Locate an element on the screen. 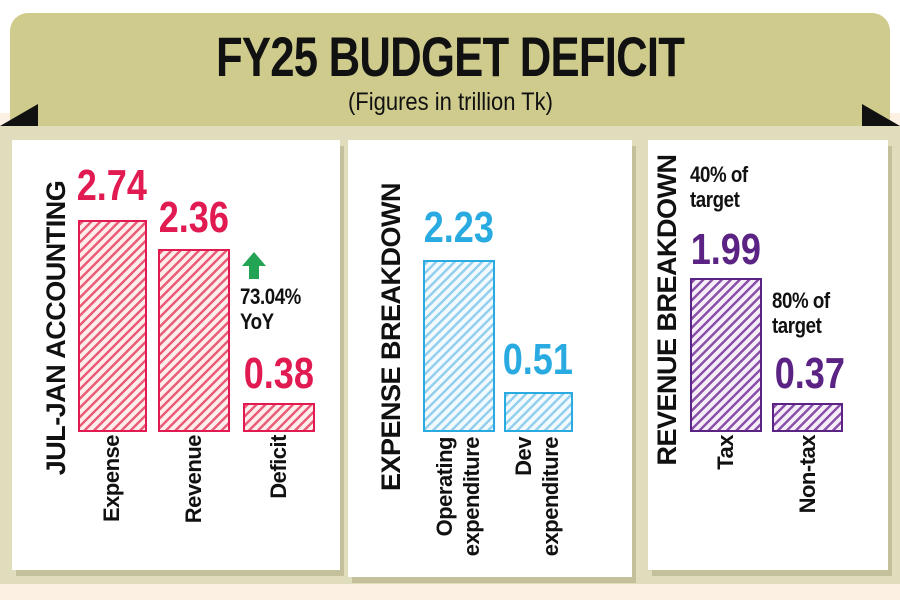 Image resolution: width=900 pixels, height=600 pixels. label-dev-expenditure: Dev expenditure is located at coordinates (537, 497).